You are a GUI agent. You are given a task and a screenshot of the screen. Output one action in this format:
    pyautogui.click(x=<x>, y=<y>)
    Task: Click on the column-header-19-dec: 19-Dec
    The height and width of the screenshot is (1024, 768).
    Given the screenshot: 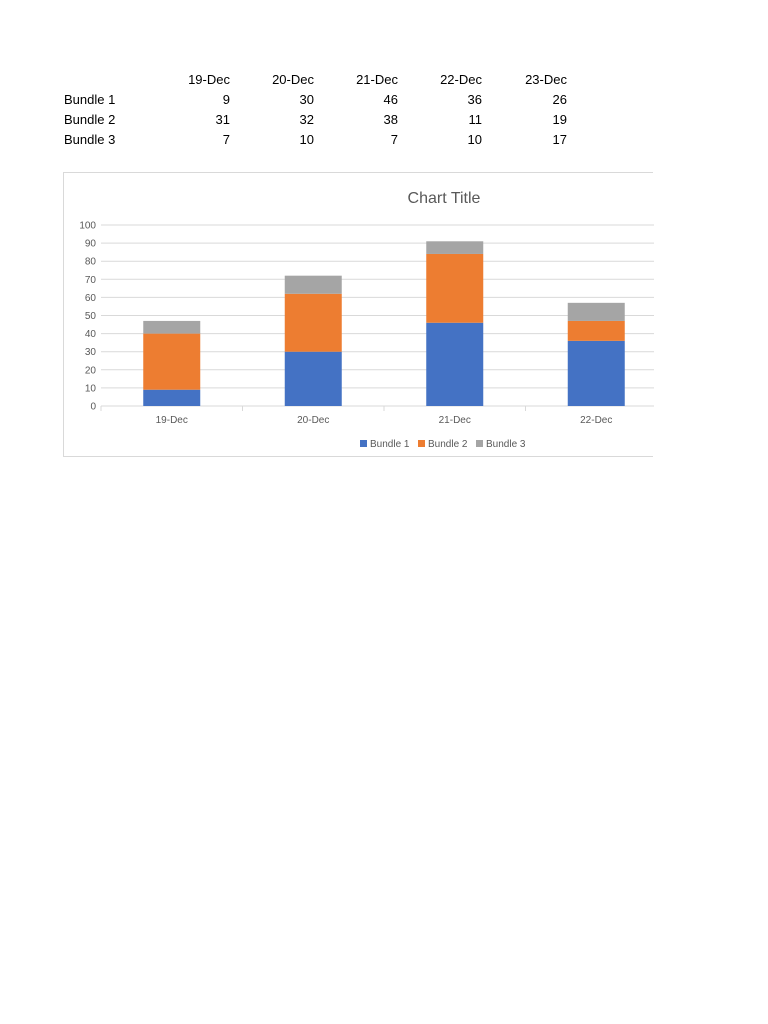 What is the action you would take?
    pyautogui.click(x=209, y=79)
    